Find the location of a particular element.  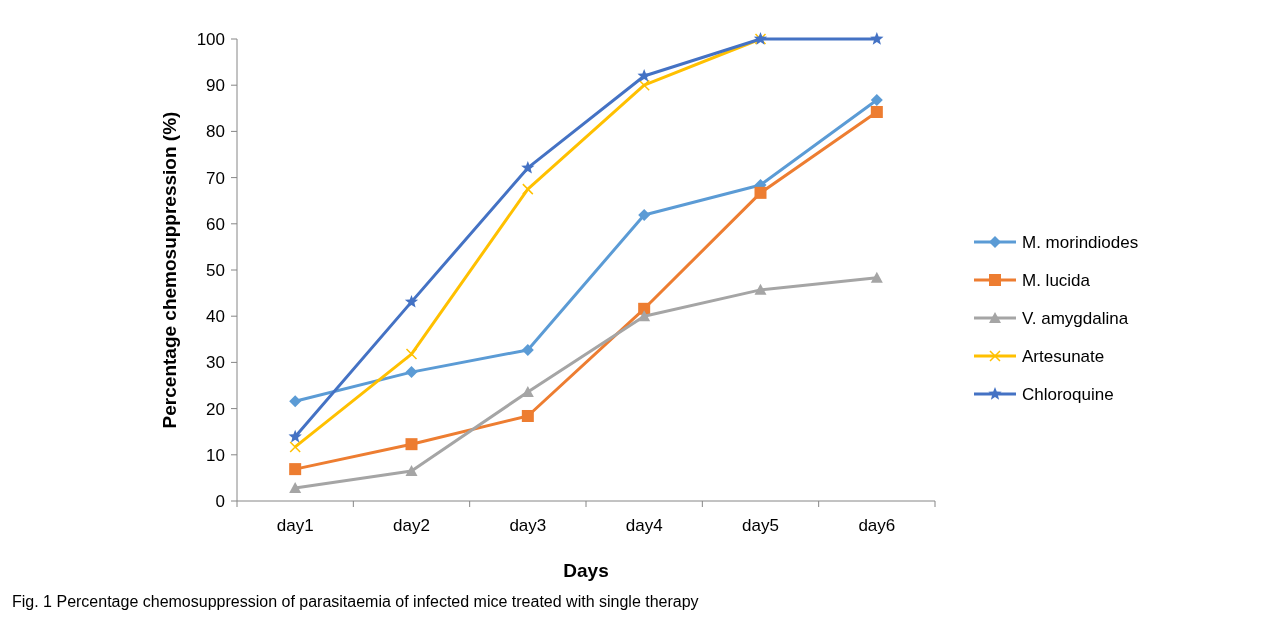

x-tick-label: day1 is located at coordinates (295, 525).